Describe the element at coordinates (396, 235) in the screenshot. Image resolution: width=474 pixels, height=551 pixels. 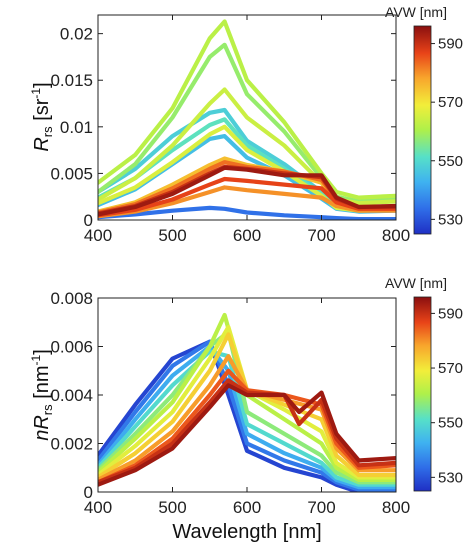
I see `x-tick-label-top-4: 800` at that location.